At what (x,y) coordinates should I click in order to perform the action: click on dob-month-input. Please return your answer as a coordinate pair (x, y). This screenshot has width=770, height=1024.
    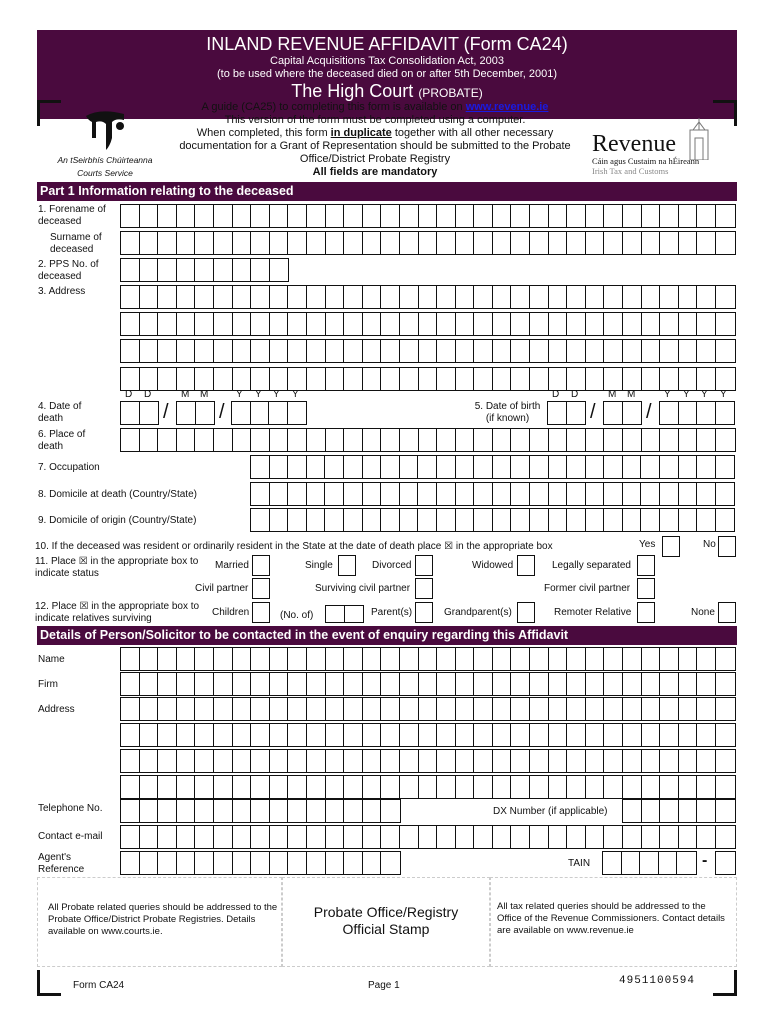
    Looking at the image, I should click on (623, 413).